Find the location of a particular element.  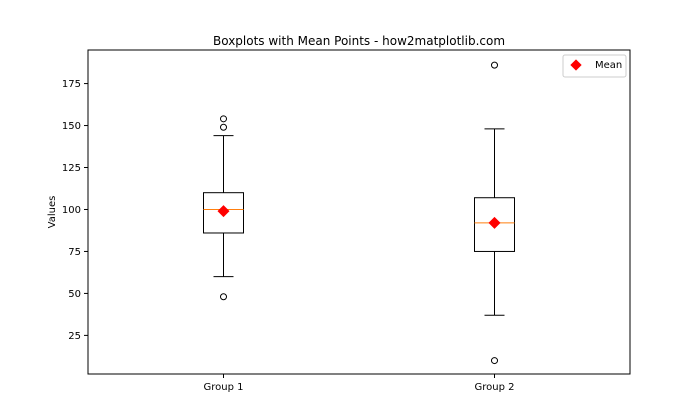

y-tick-label: 175 is located at coordinates (71, 84).